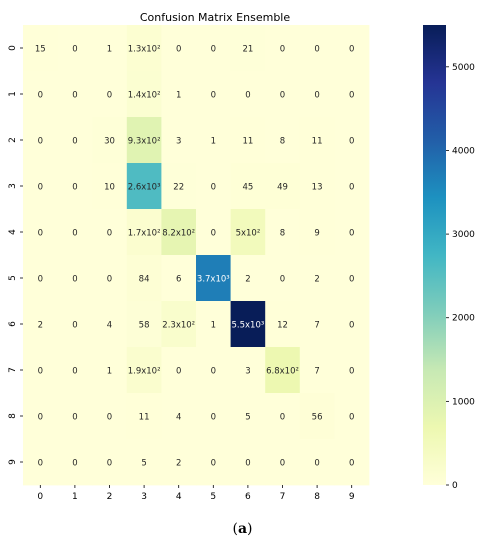  I want to click on cell-value-label: 58, so click(144, 326).